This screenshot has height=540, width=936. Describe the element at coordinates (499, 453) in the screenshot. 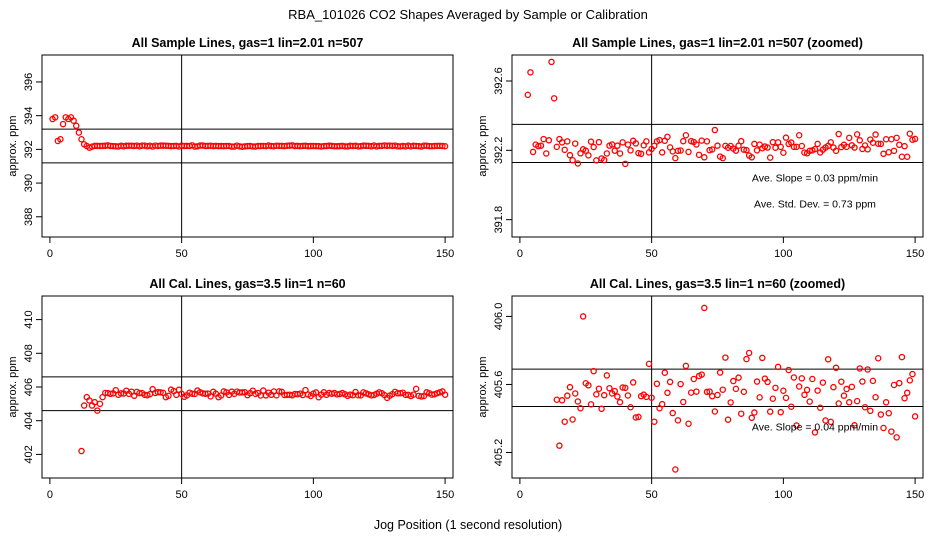

I see `y-tick-label: 405.2` at that location.